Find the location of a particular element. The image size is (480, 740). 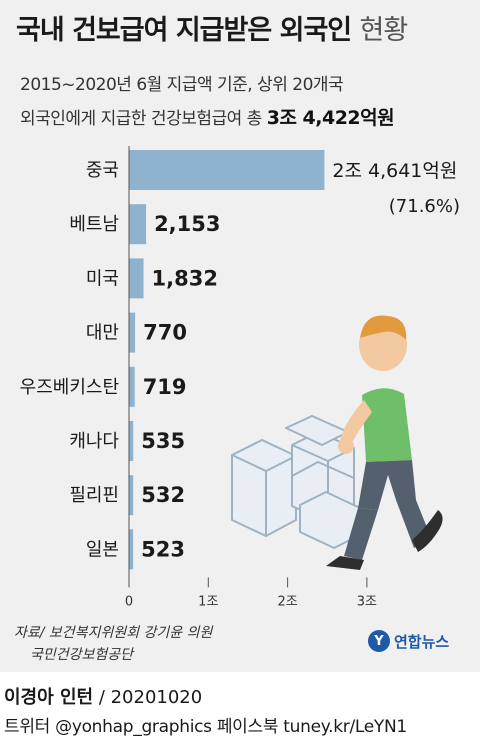

category-label-7: 일본 is located at coordinates (102, 549).